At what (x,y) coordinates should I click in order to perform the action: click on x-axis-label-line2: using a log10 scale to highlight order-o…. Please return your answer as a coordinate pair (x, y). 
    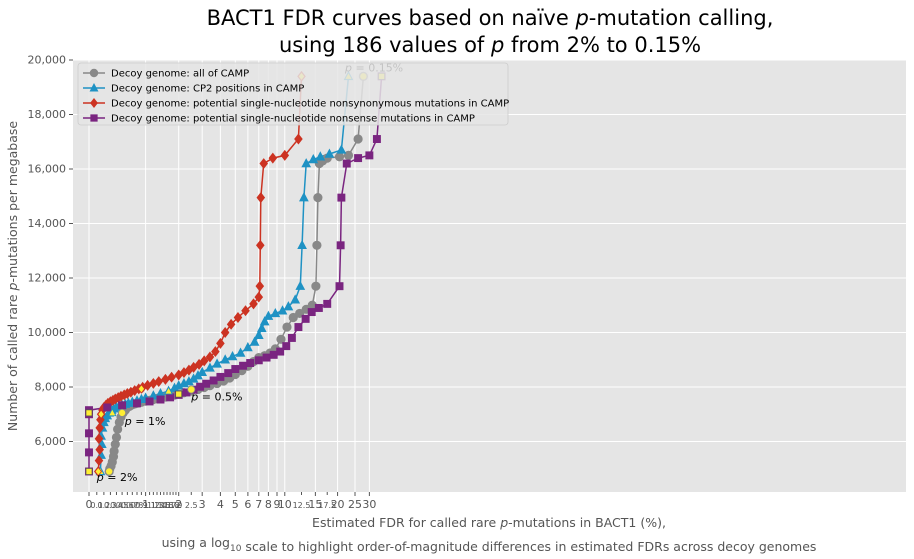
    Looking at the image, I should click on (489, 544).